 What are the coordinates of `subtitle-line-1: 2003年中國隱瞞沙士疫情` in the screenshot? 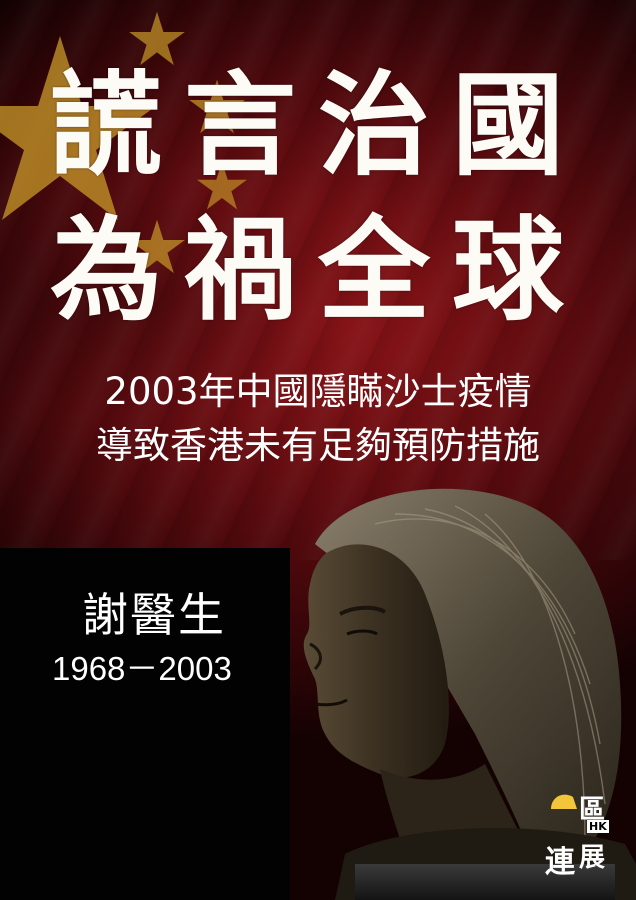 It's located at (318, 391).